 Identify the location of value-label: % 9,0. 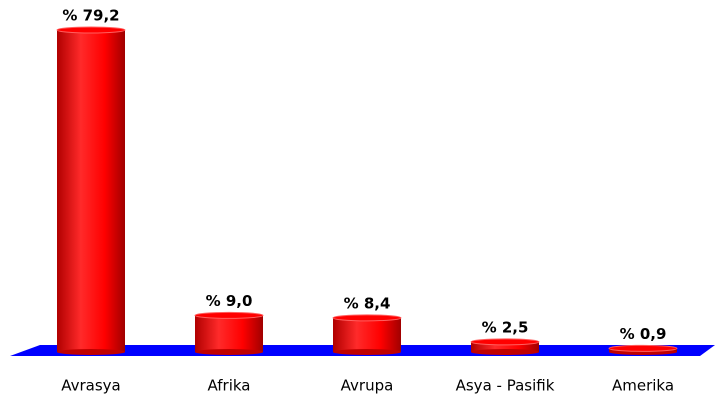
(229, 301).